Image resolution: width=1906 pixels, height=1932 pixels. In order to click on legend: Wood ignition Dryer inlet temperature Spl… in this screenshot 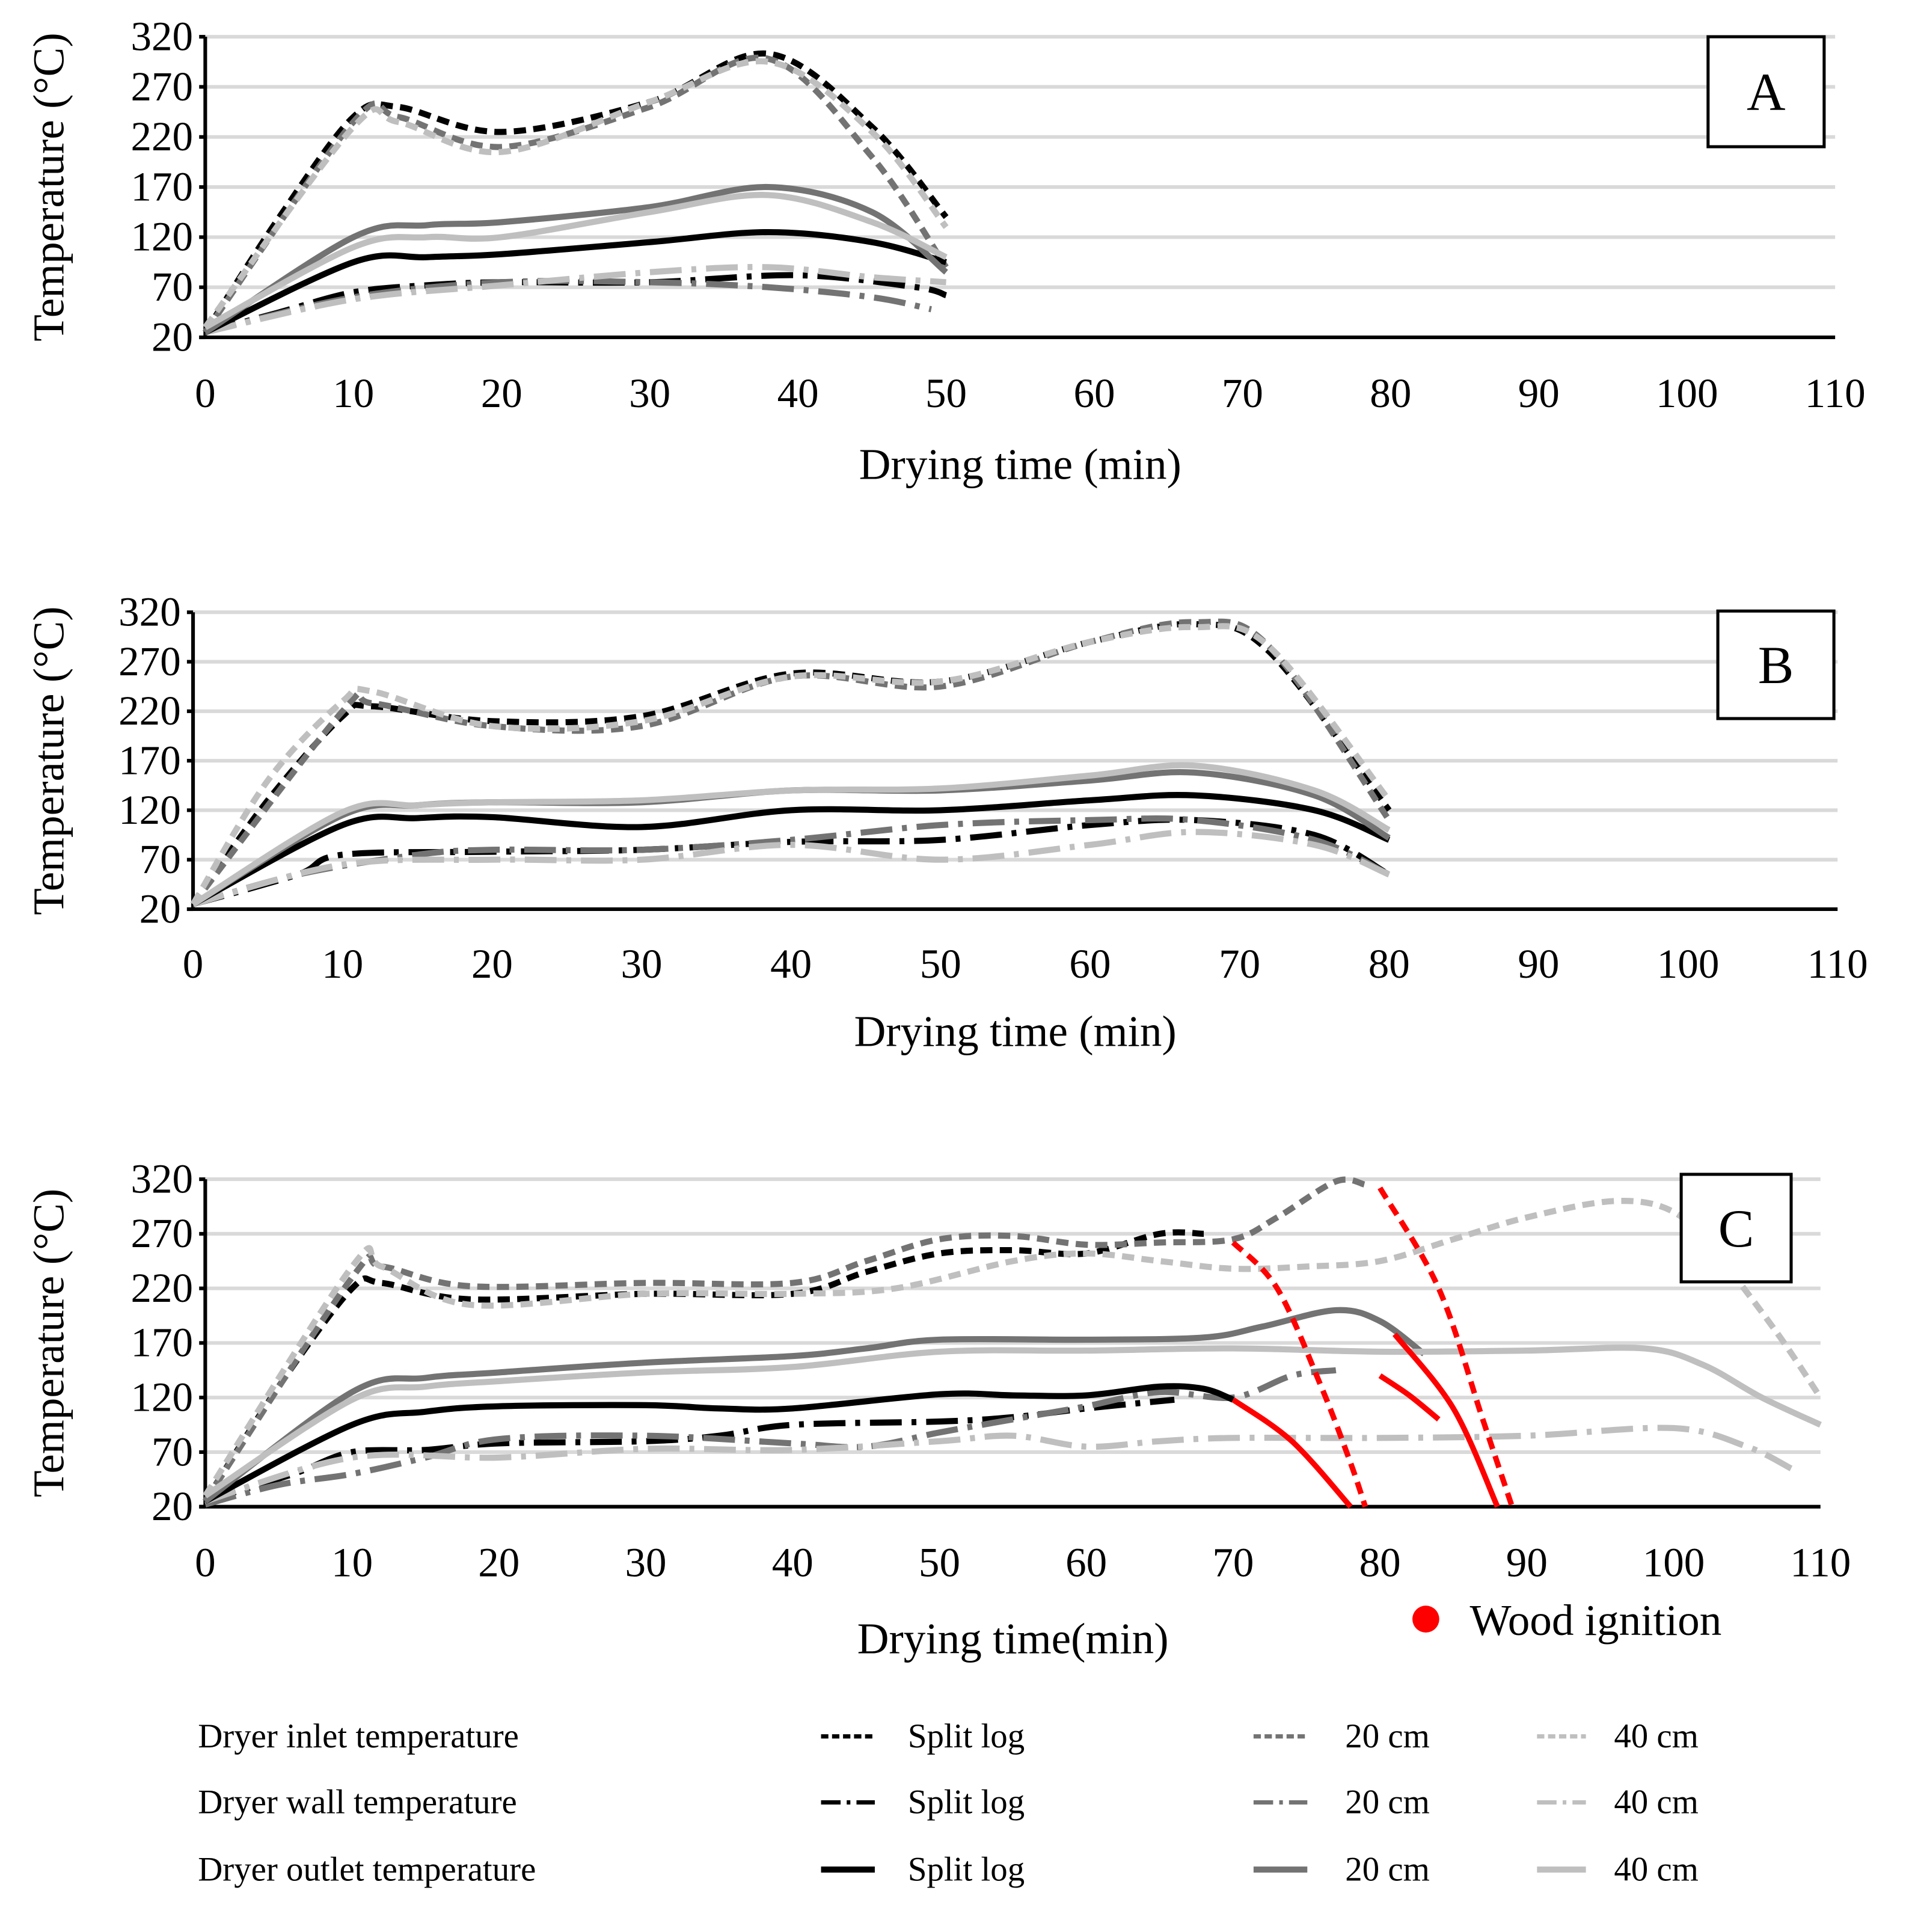, I will do `click(959, 1742)`.